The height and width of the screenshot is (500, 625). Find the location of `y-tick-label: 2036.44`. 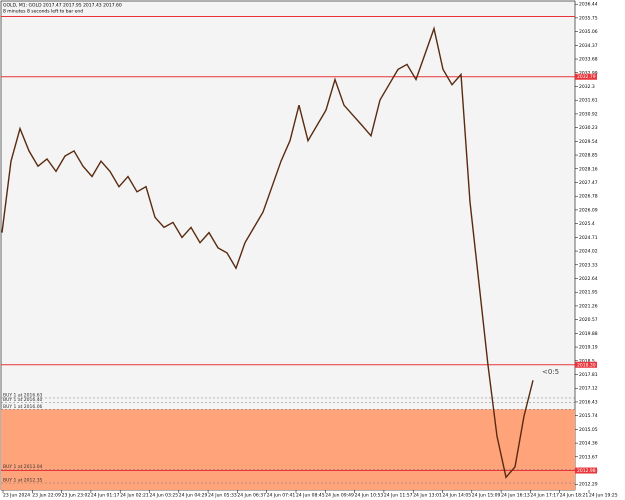

y-tick-label: 2036.44 is located at coordinates (588, 5).